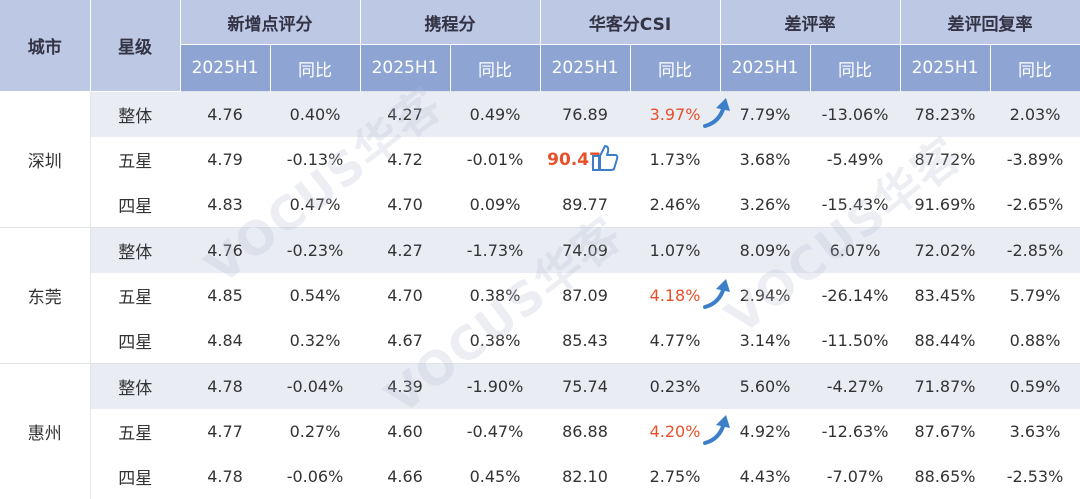 The image size is (1080, 499). Describe the element at coordinates (405, 476) in the screenshot. I see `value-cell: 4.66` at that location.